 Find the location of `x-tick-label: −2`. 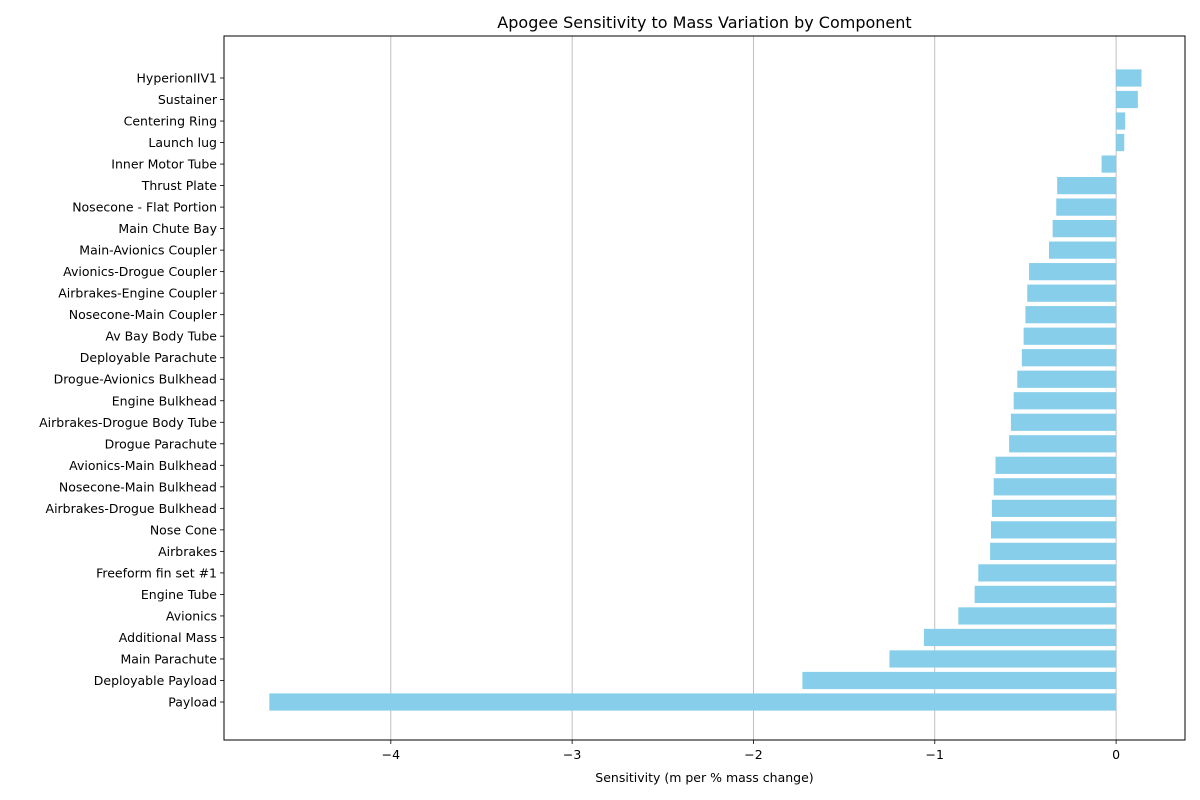

x-tick-label: −2 is located at coordinates (753, 754).